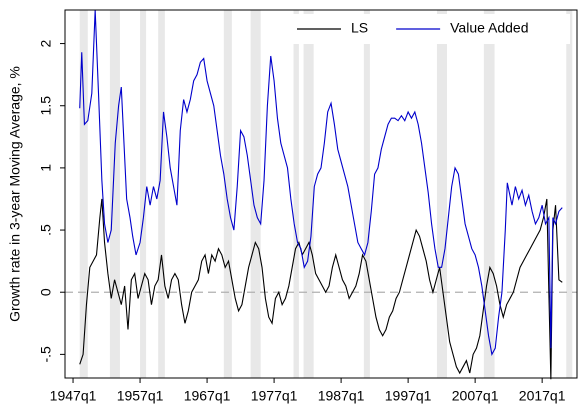 This screenshot has height=414, width=584. Describe the element at coordinates (73, 396) in the screenshot. I see `x-tick-label: 1947q1` at that location.